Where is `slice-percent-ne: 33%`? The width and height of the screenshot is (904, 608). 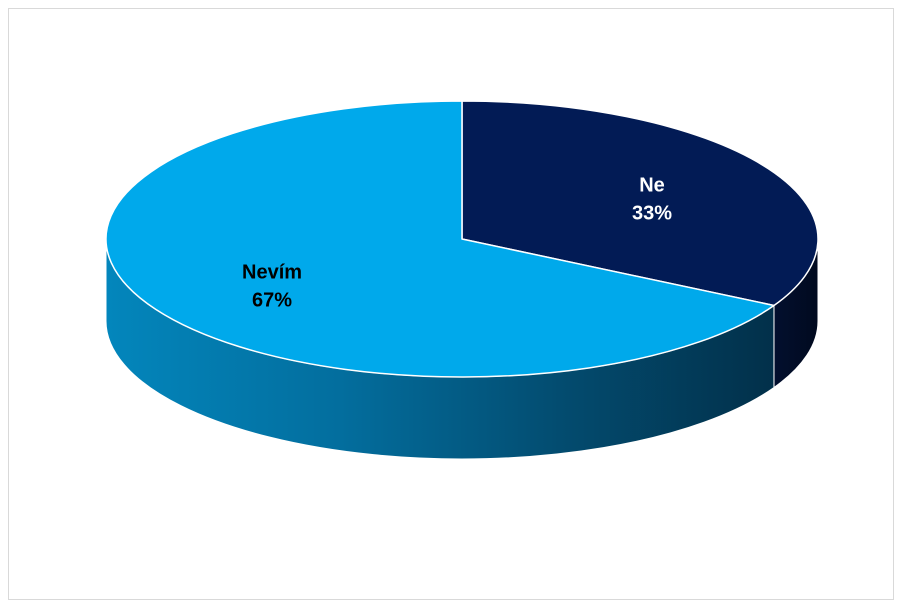
slice-percent-ne: 33% is located at coordinates (652, 213).